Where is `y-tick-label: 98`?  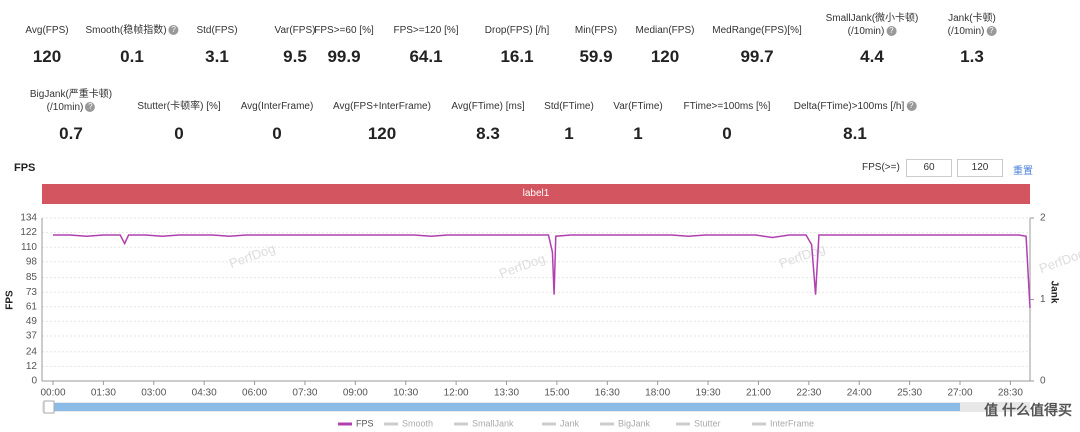 y-tick-label: 98 is located at coordinates (32, 261).